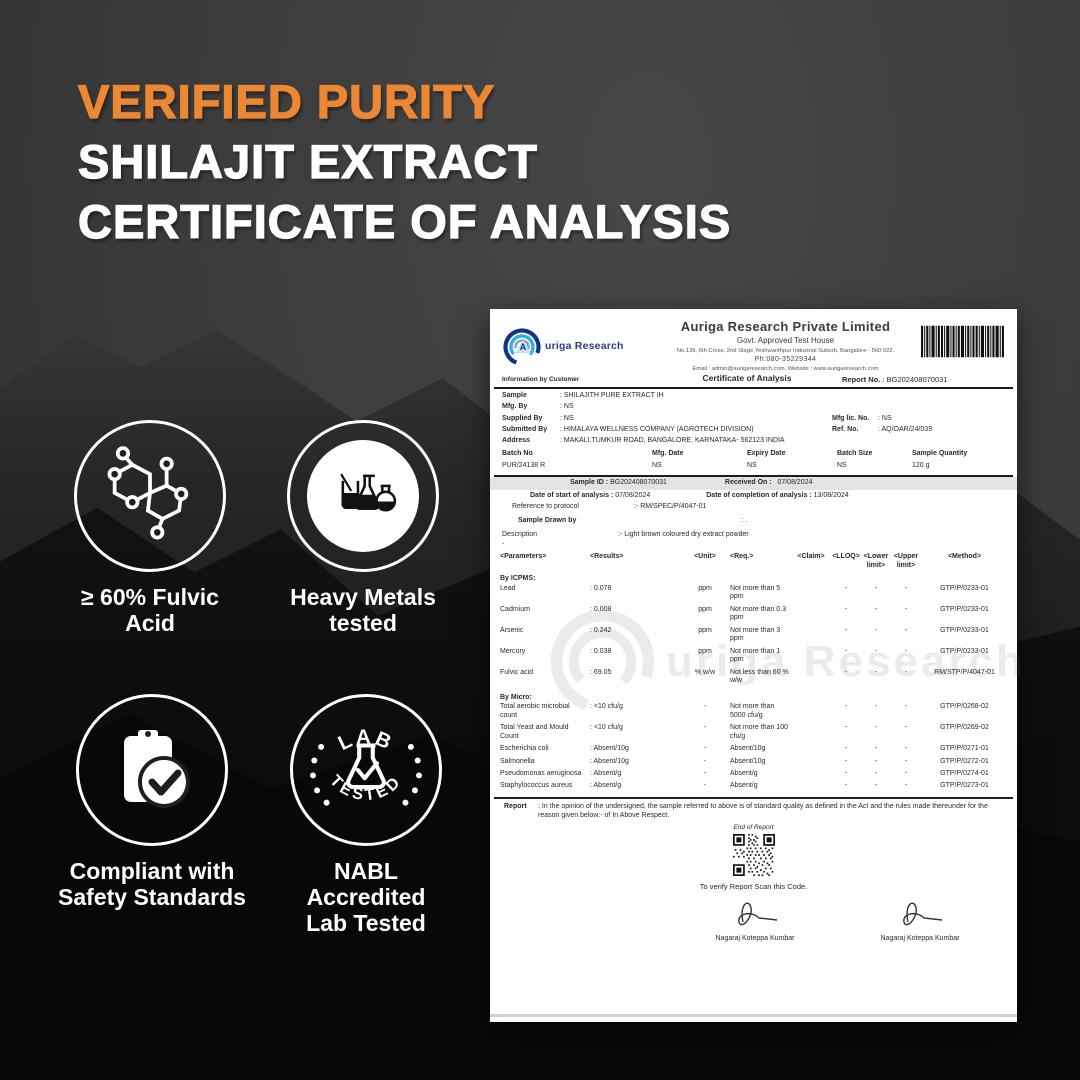 This screenshot has height=1080, width=1080. Describe the element at coordinates (150, 597) in the screenshot. I see `badge-label-line: ≥ 60% Fulvic` at that location.